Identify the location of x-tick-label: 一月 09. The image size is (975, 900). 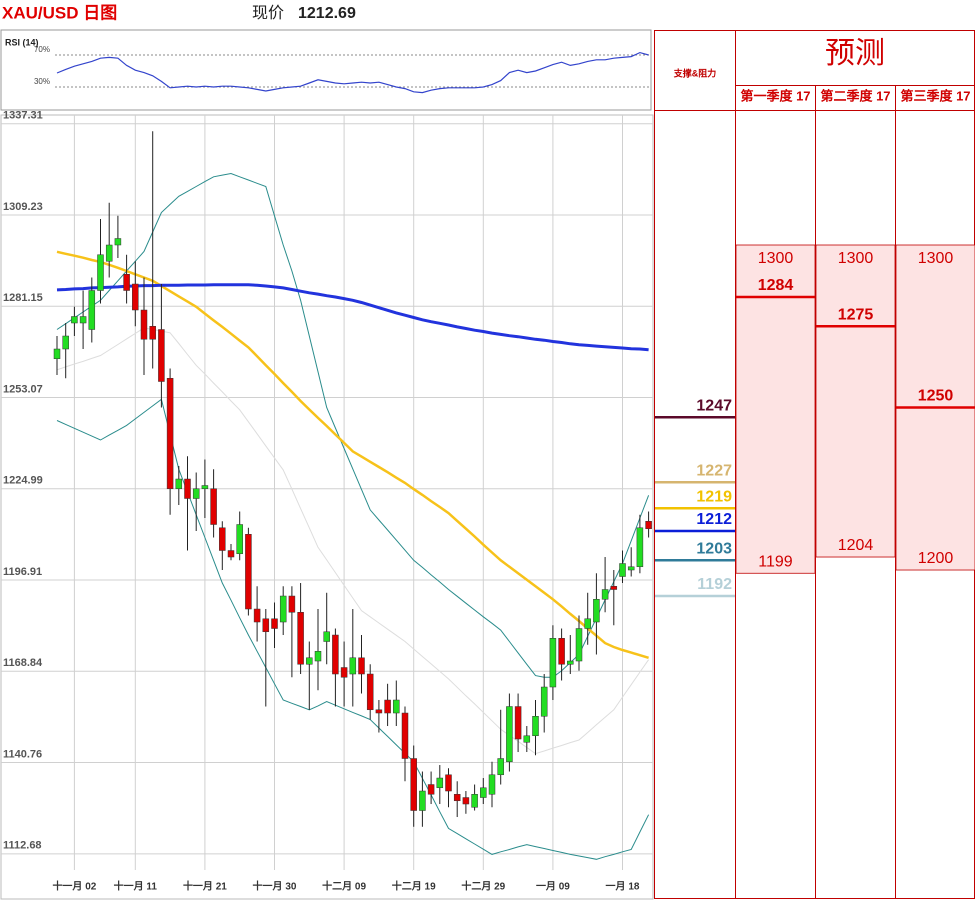
(553, 887).